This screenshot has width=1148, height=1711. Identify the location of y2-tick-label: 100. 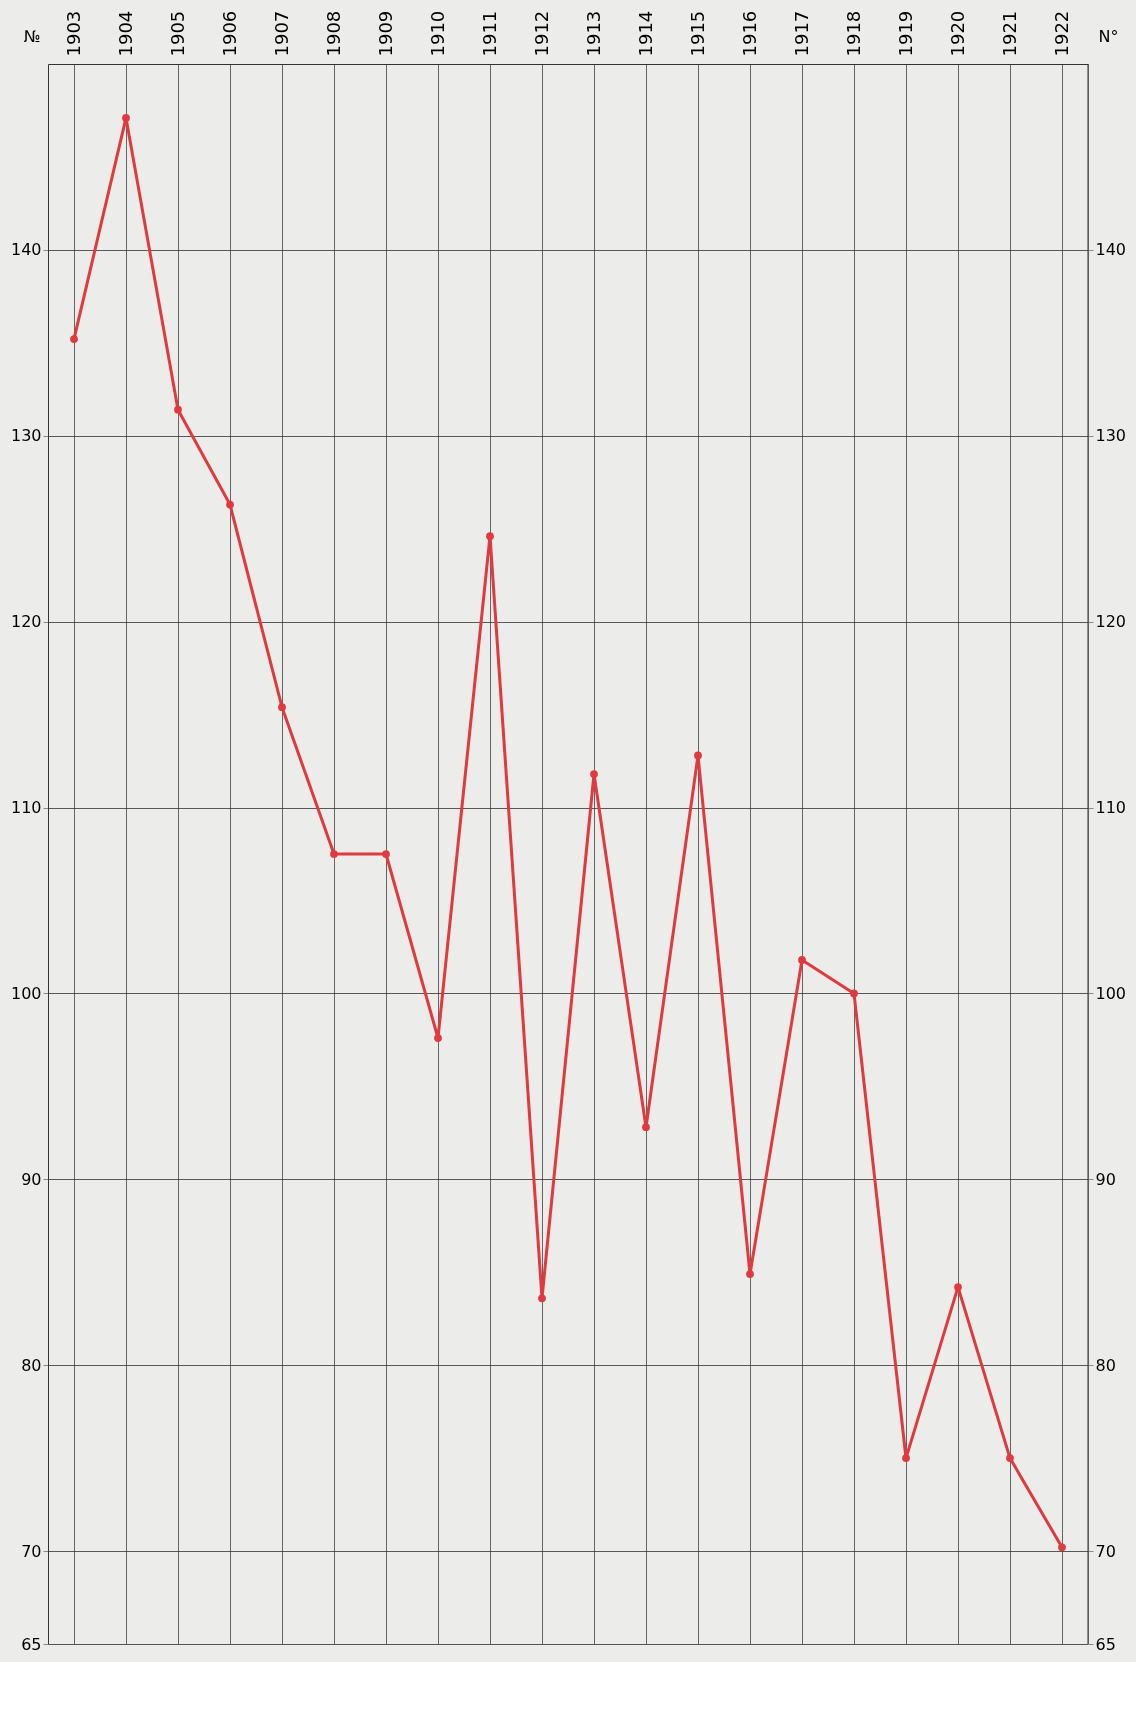
(1111, 993).